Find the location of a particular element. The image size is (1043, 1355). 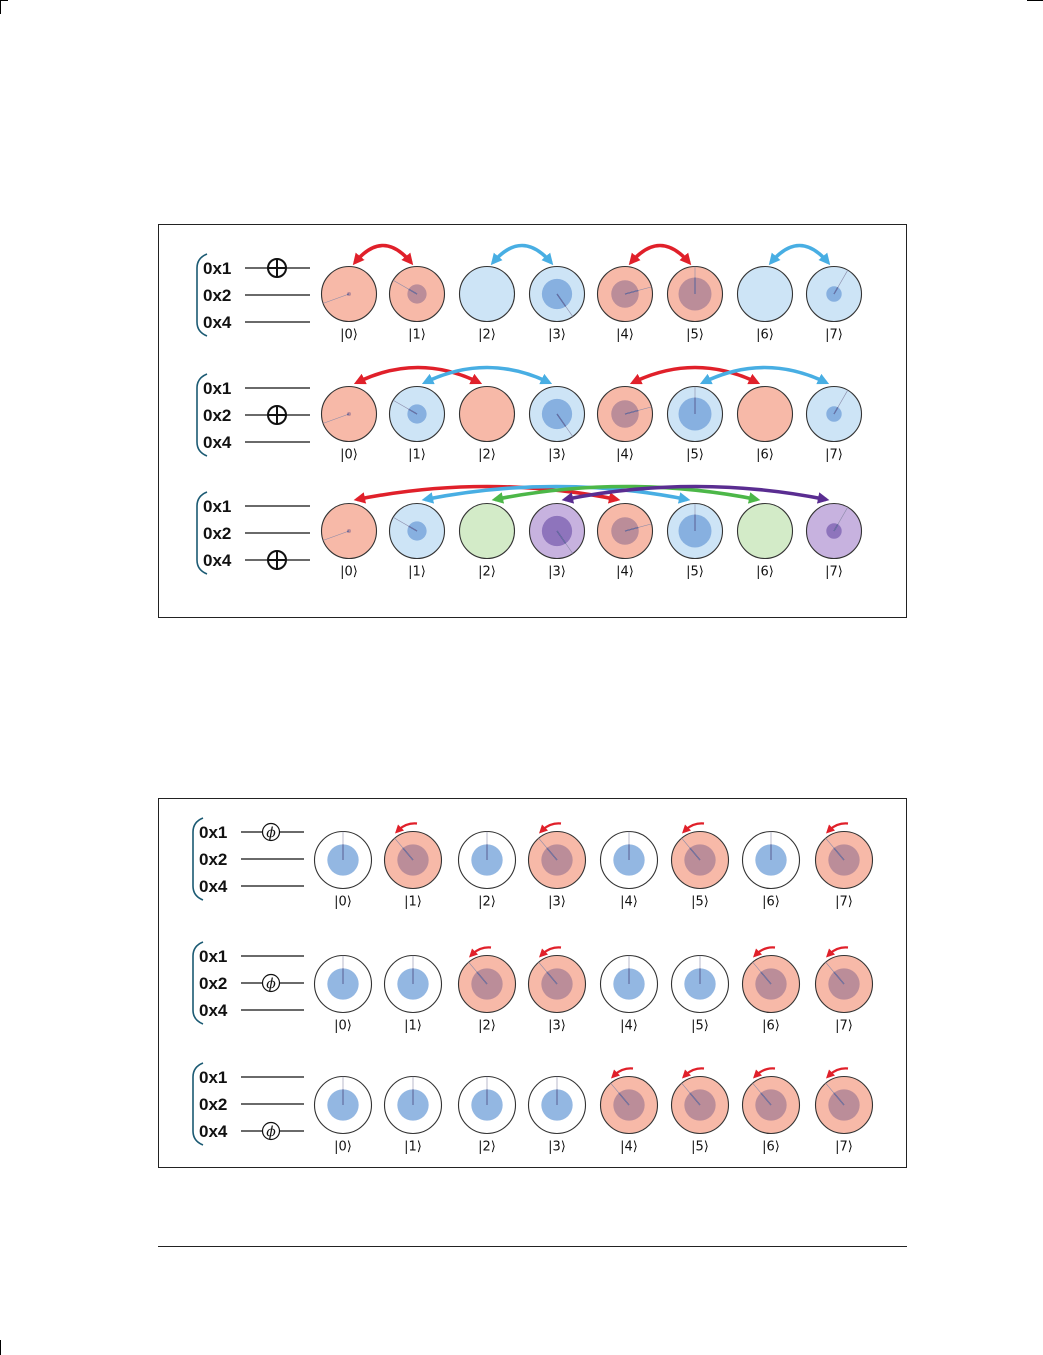

not-gate-icon is located at coordinates (277, 415).